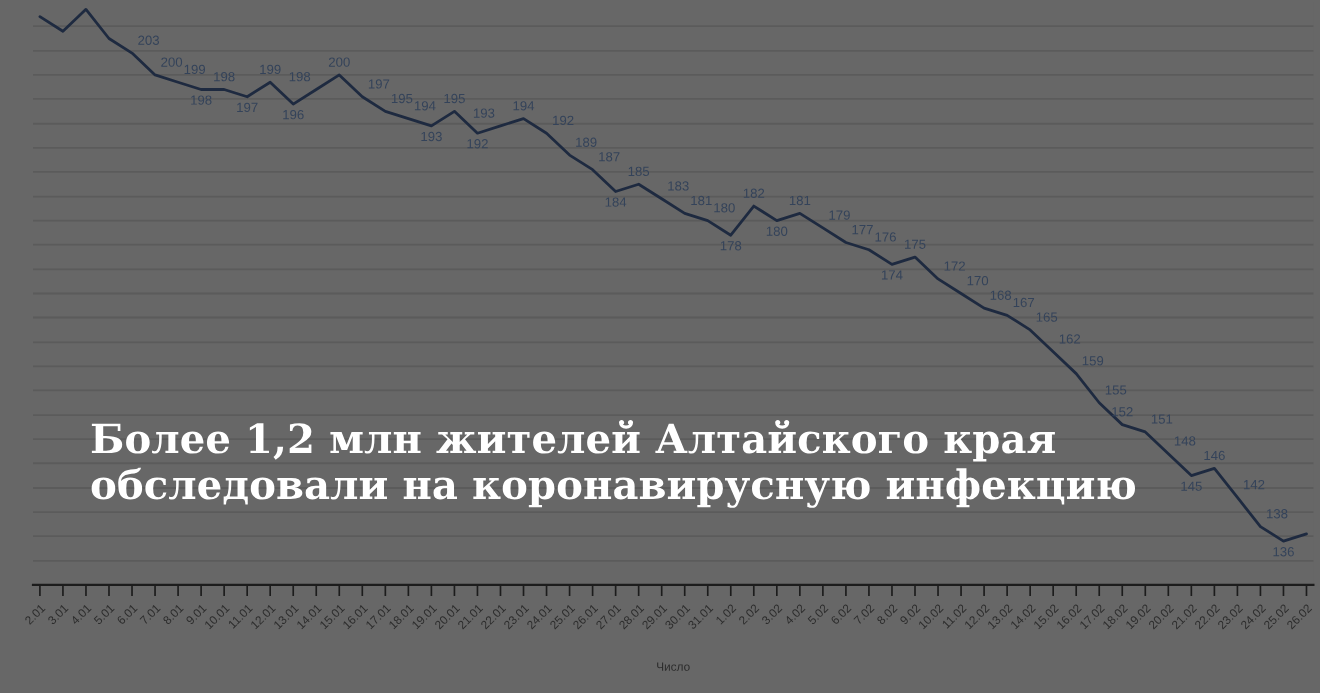 The width and height of the screenshot is (1320, 693). Describe the element at coordinates (104, 614) in the screenshot. I see `x-tick-label: 5.01` at that location.